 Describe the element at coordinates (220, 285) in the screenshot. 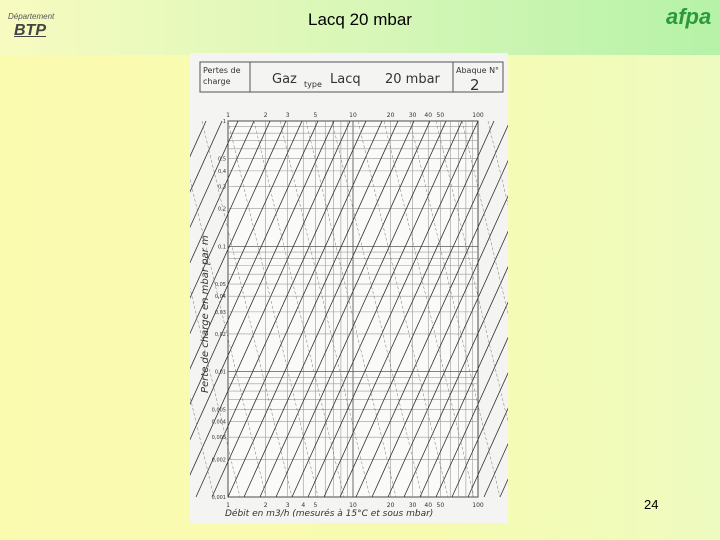

I see `left-tick: 0,05` at that location.